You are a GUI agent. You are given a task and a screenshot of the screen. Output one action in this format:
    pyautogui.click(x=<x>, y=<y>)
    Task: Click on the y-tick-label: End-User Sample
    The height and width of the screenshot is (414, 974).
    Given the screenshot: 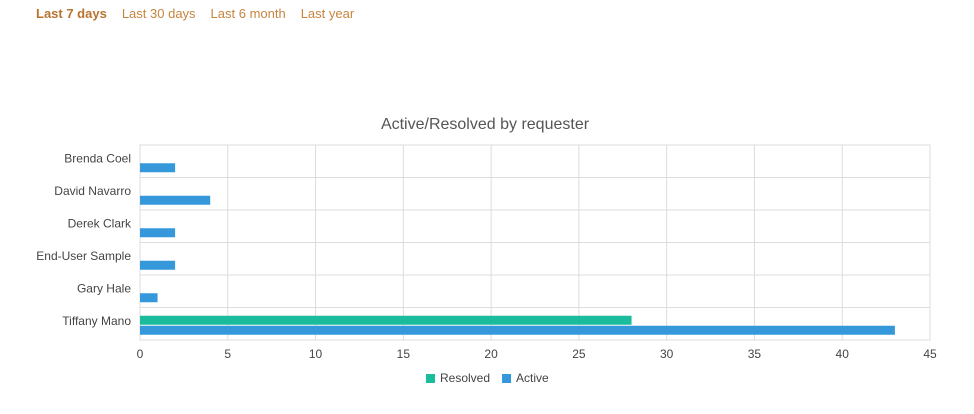 What is the action you would take?
    pyautogui.click(x=83, y=256)
    